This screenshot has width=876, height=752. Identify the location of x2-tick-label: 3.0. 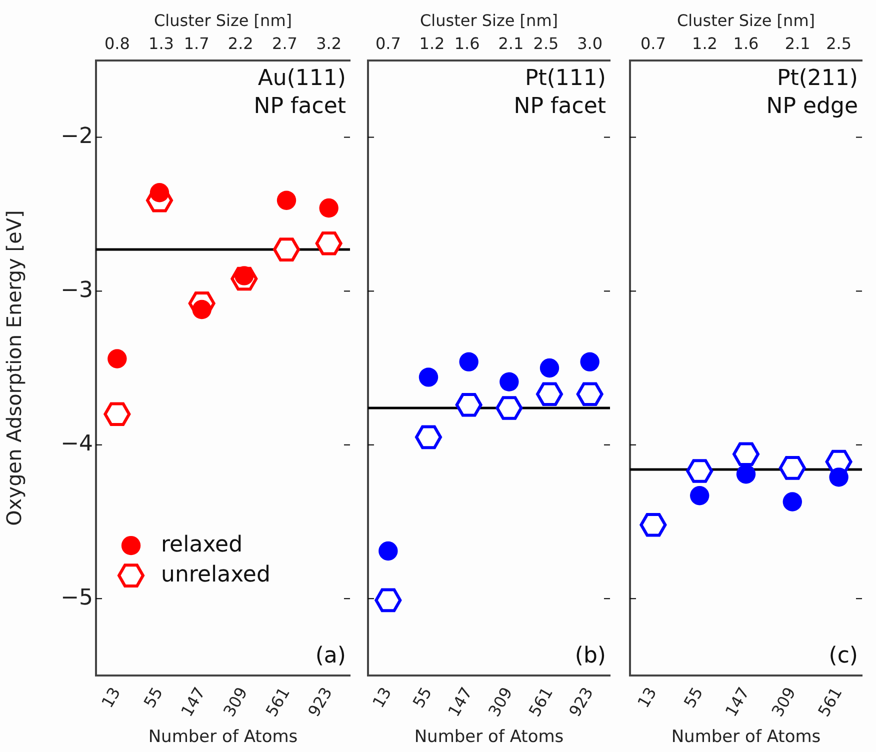
(590, 43).